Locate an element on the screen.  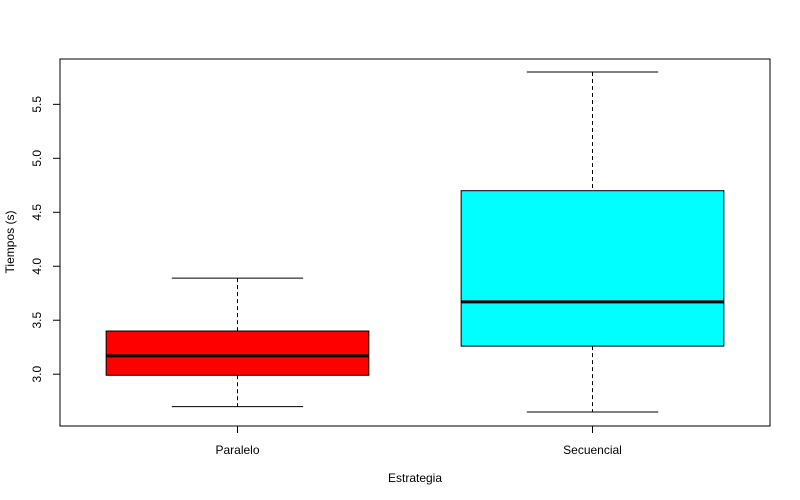
x-axis: Paralelo Secuencial is located at coordinates (418, 441).